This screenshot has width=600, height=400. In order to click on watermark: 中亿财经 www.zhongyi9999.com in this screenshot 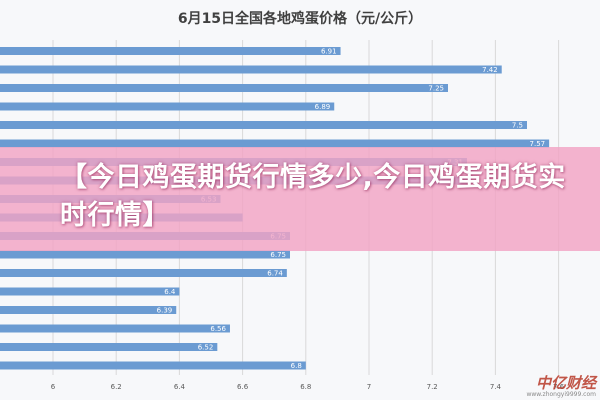, I will do `click(554, 385)`.